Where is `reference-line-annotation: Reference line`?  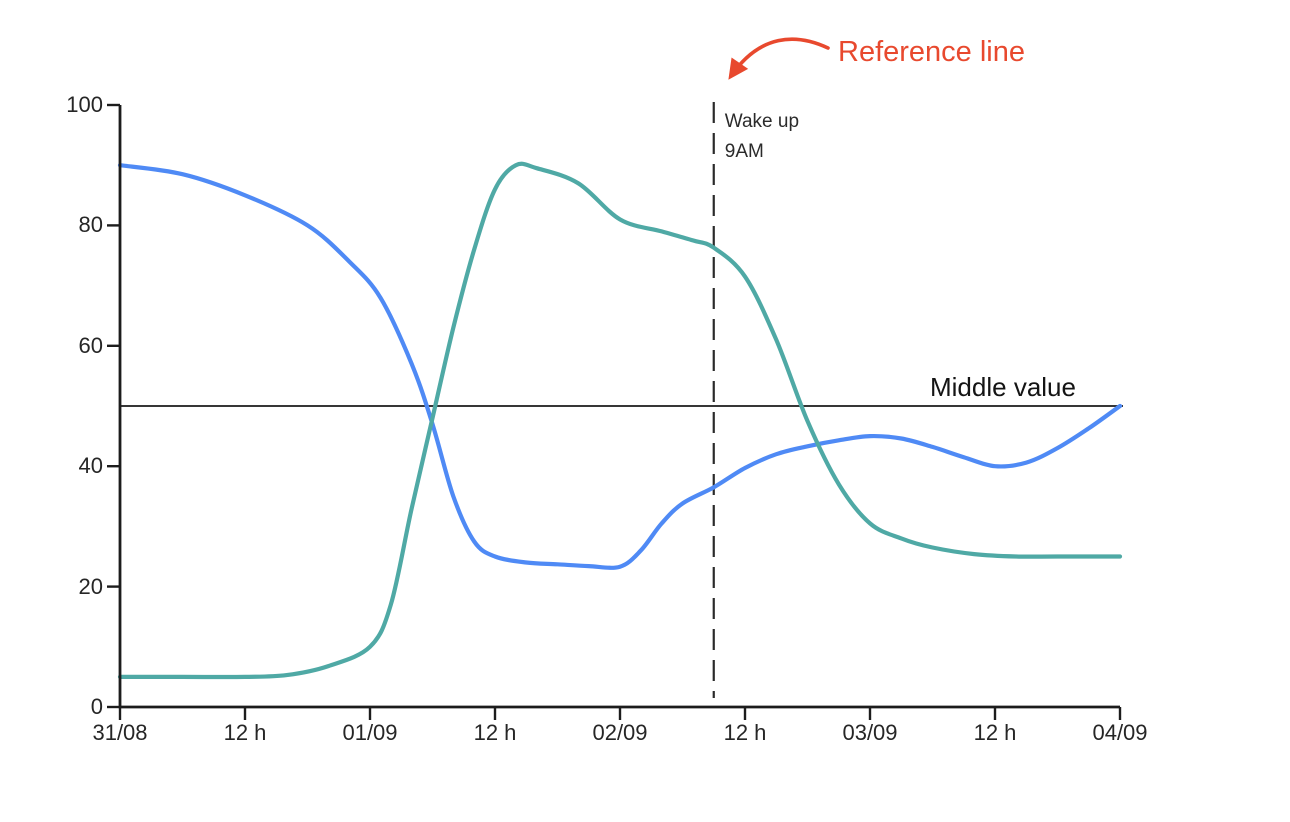 reference-line-annotation: Reference line is located at coordinates (931, 52).